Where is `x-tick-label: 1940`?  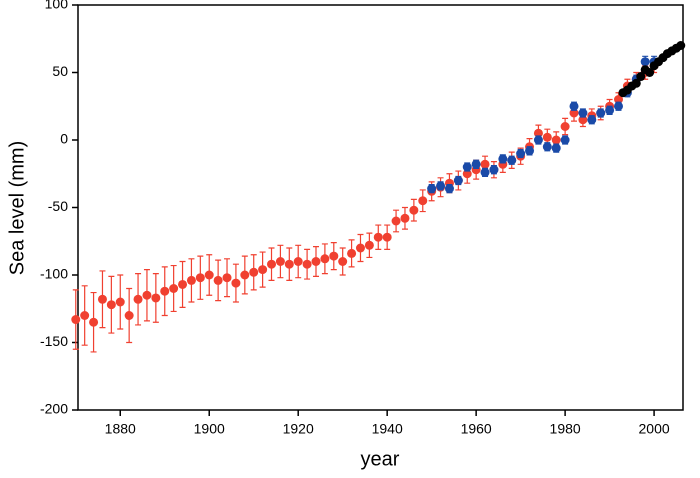
x-tick-label: 1940 is located at coordinates (387, 429).